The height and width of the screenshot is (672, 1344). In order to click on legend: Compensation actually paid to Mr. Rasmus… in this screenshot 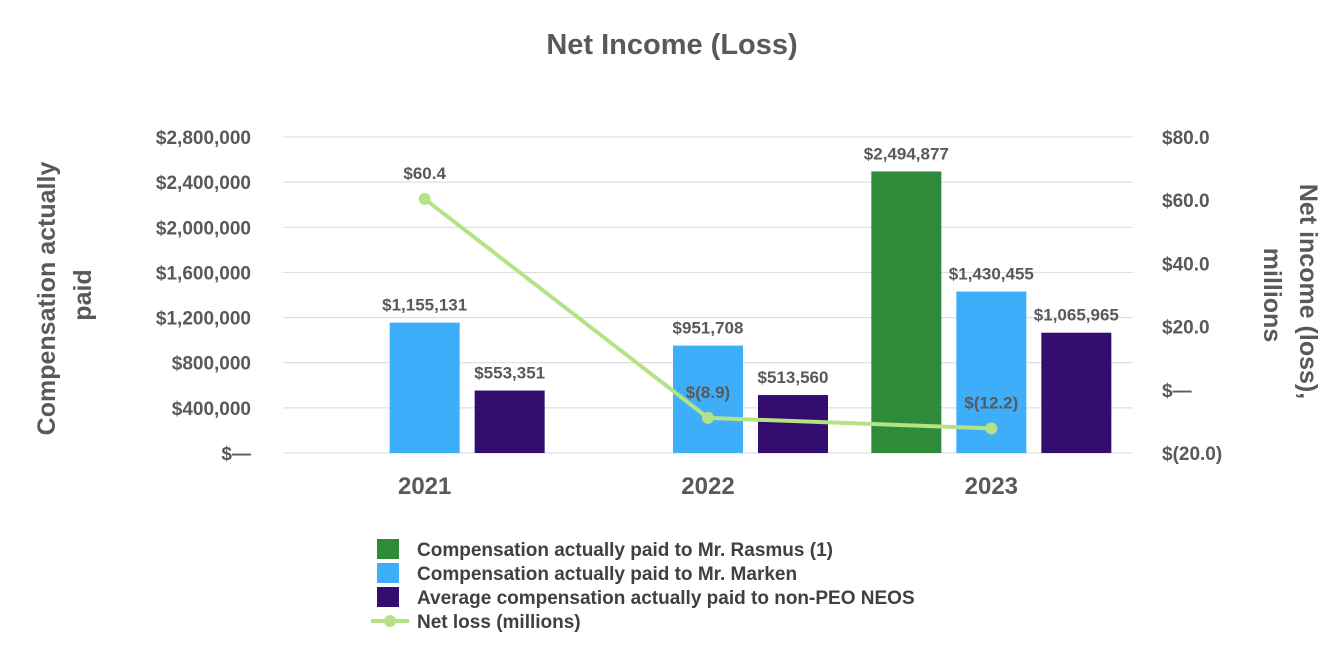, I will do `click(643, 586)`.